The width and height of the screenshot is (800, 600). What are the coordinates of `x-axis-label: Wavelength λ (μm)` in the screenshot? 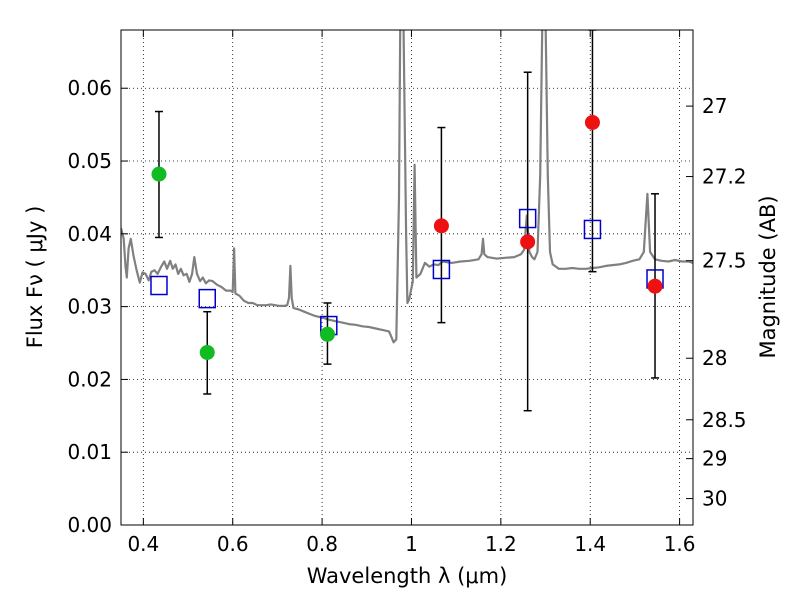 It's located at (407, 576).